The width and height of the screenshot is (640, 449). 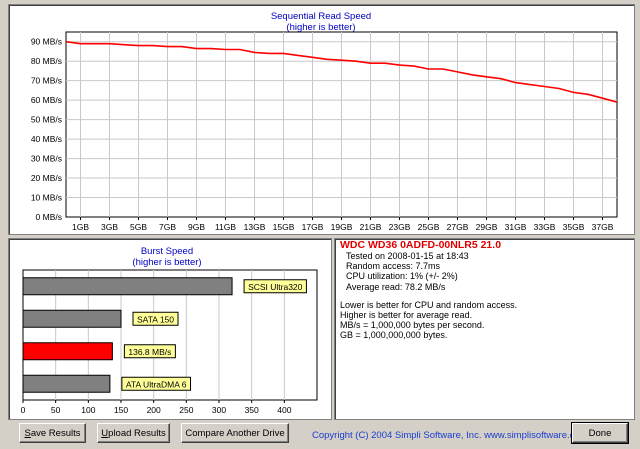 What do you see at coordinates (406, 315) in the screenshot?
I see `note-higher-better: Higher is better for average read.` at bounding box center [406, 315].